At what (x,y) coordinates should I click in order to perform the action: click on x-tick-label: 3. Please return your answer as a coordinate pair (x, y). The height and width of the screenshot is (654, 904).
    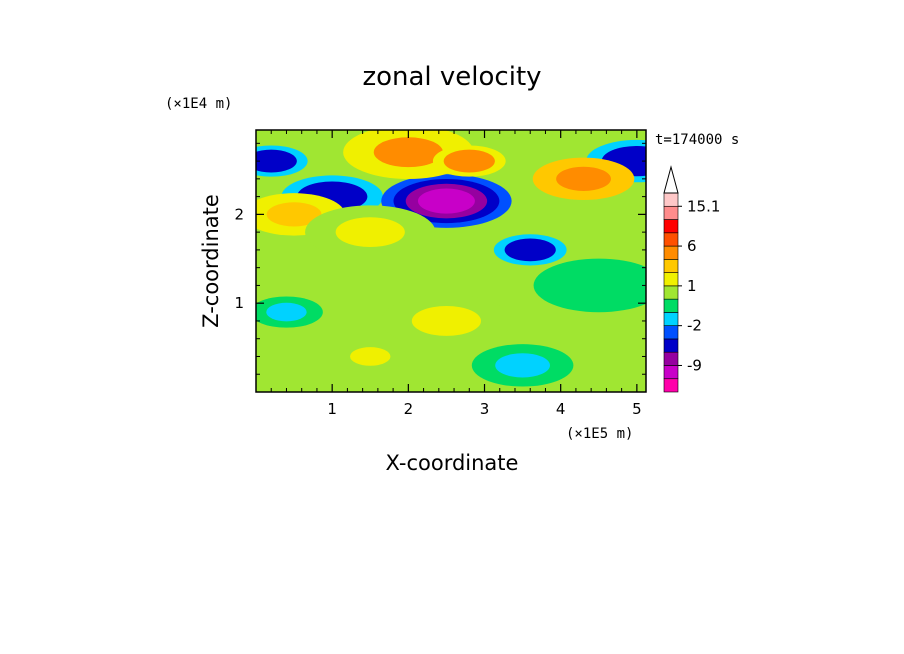
    Looking at the image, I should click on (485, 409).